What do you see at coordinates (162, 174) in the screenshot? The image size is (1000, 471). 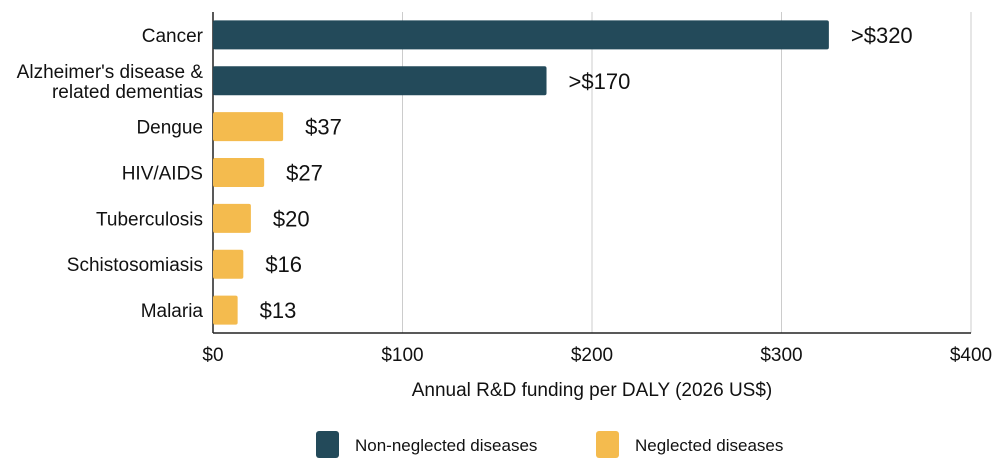 I see `category-label: HIV/AIDS` at bounding box center [162, 174].